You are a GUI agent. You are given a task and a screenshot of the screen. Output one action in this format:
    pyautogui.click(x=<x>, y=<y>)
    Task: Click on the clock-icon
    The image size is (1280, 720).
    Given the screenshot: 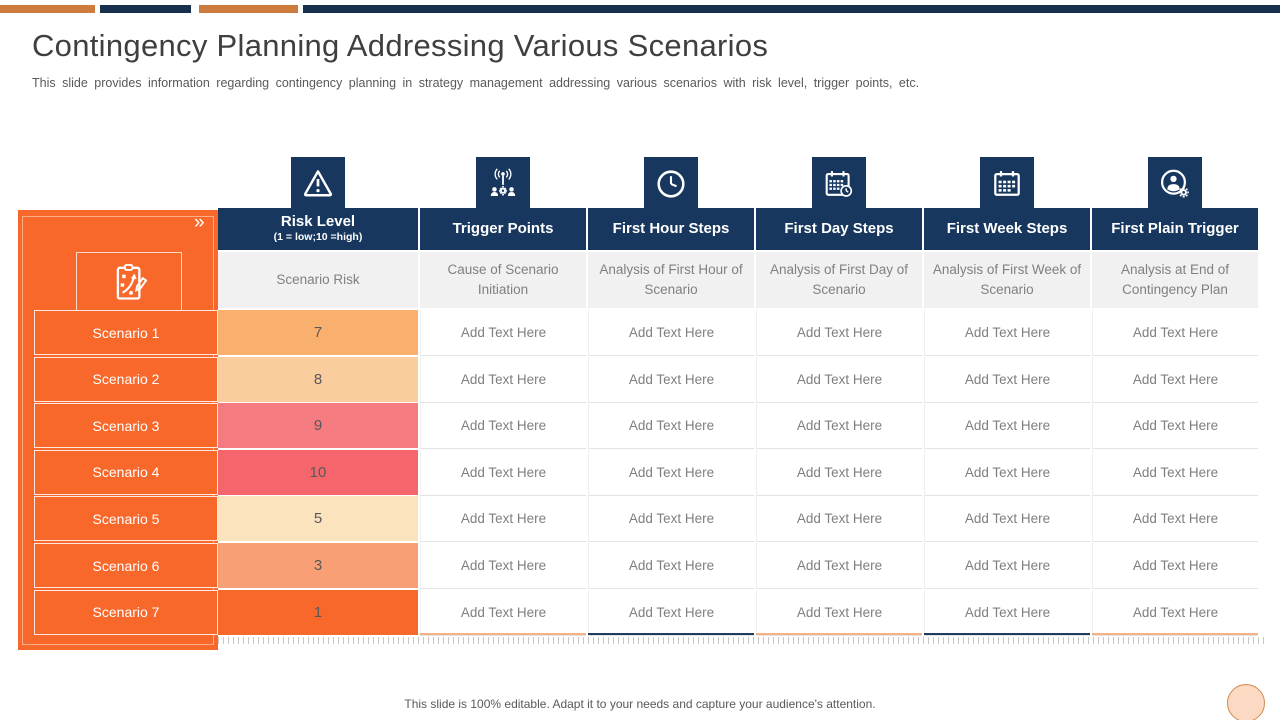 What is the action you would take?
    pyautogui.click(x=671, y=184)
    